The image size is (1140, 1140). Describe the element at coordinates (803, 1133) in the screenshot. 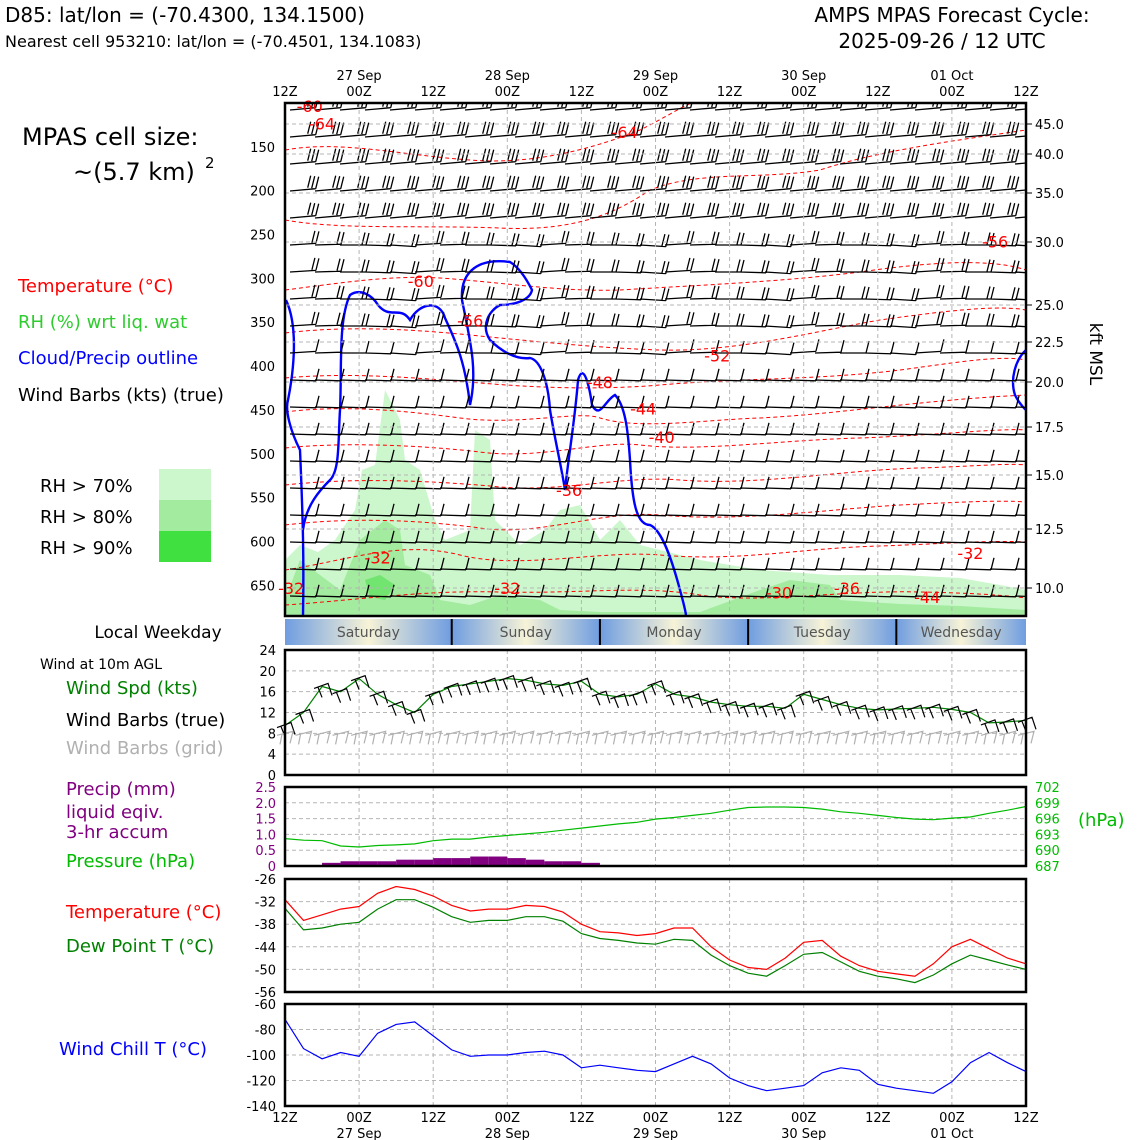

I see `bottom-date-label: 30 Sep` at that location.